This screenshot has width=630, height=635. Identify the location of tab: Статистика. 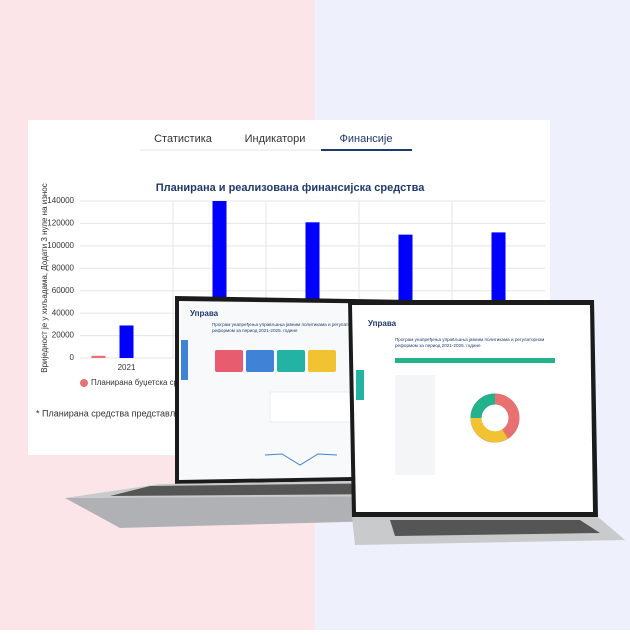
(183, 139).